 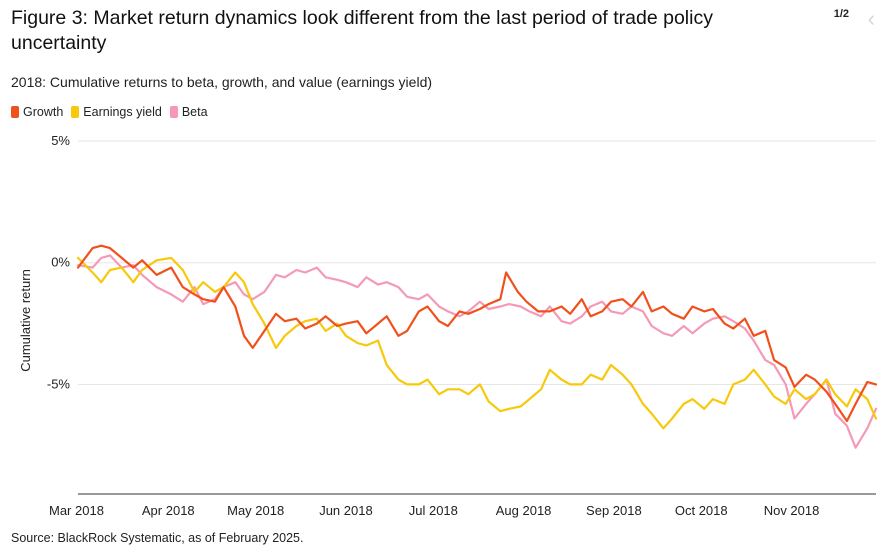 What do you see at coordinates (60, 140) in the screenshot?
I see `y-tick-label: 5%` at bounding box center [60, 140].